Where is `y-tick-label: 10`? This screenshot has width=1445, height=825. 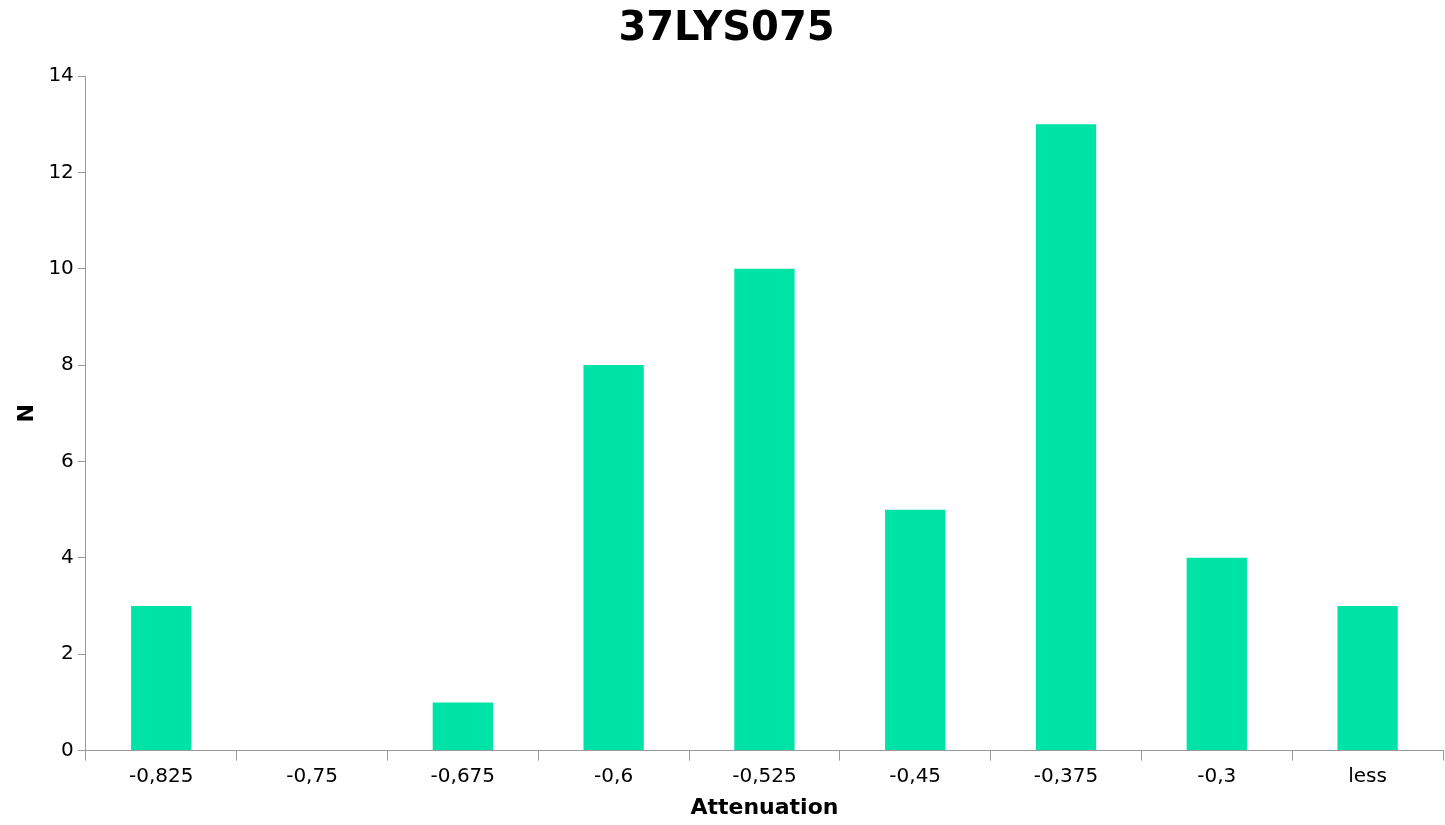
y-tick-label: 10 is located at coordinates (61, 266).